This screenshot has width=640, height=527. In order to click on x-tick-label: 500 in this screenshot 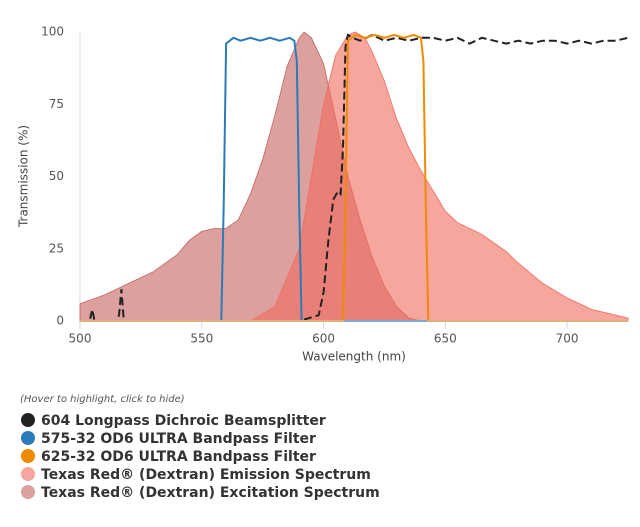, I will do `click(80, 339)`.